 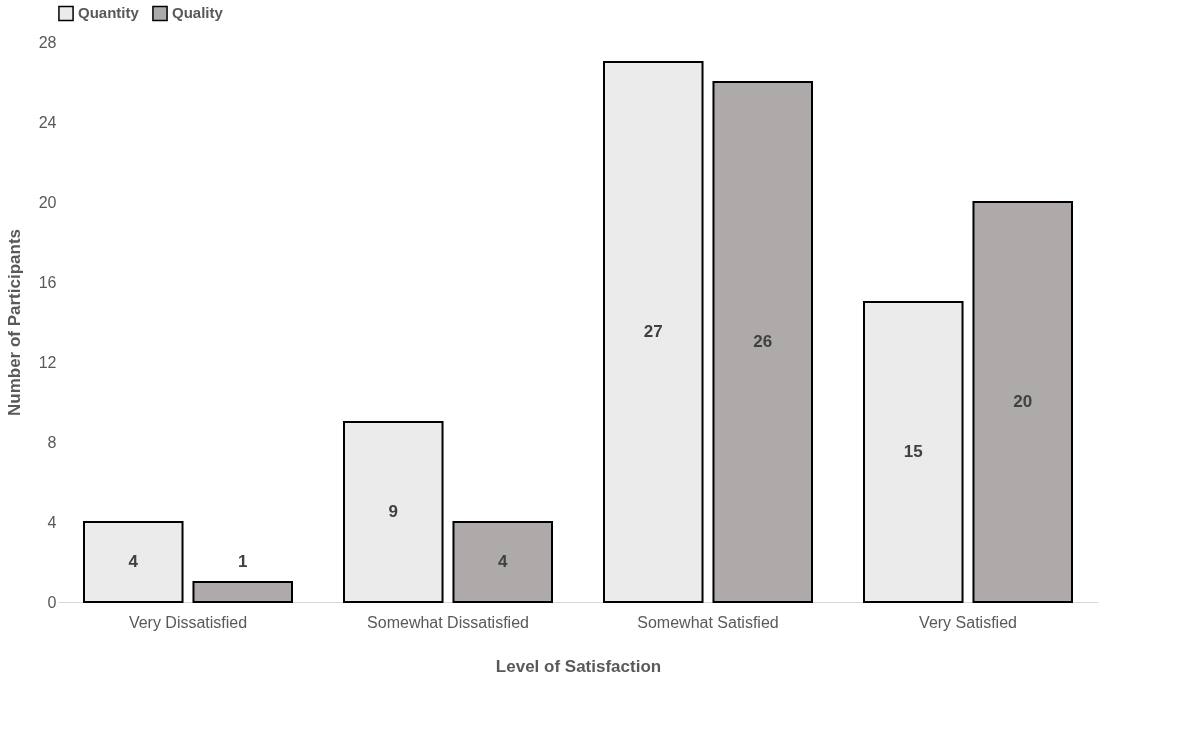 What do you see at coordinates (968, 622) in the screenshot?
I see `x-tick-label: Very Satisfied` at bounding box center [968, 622].